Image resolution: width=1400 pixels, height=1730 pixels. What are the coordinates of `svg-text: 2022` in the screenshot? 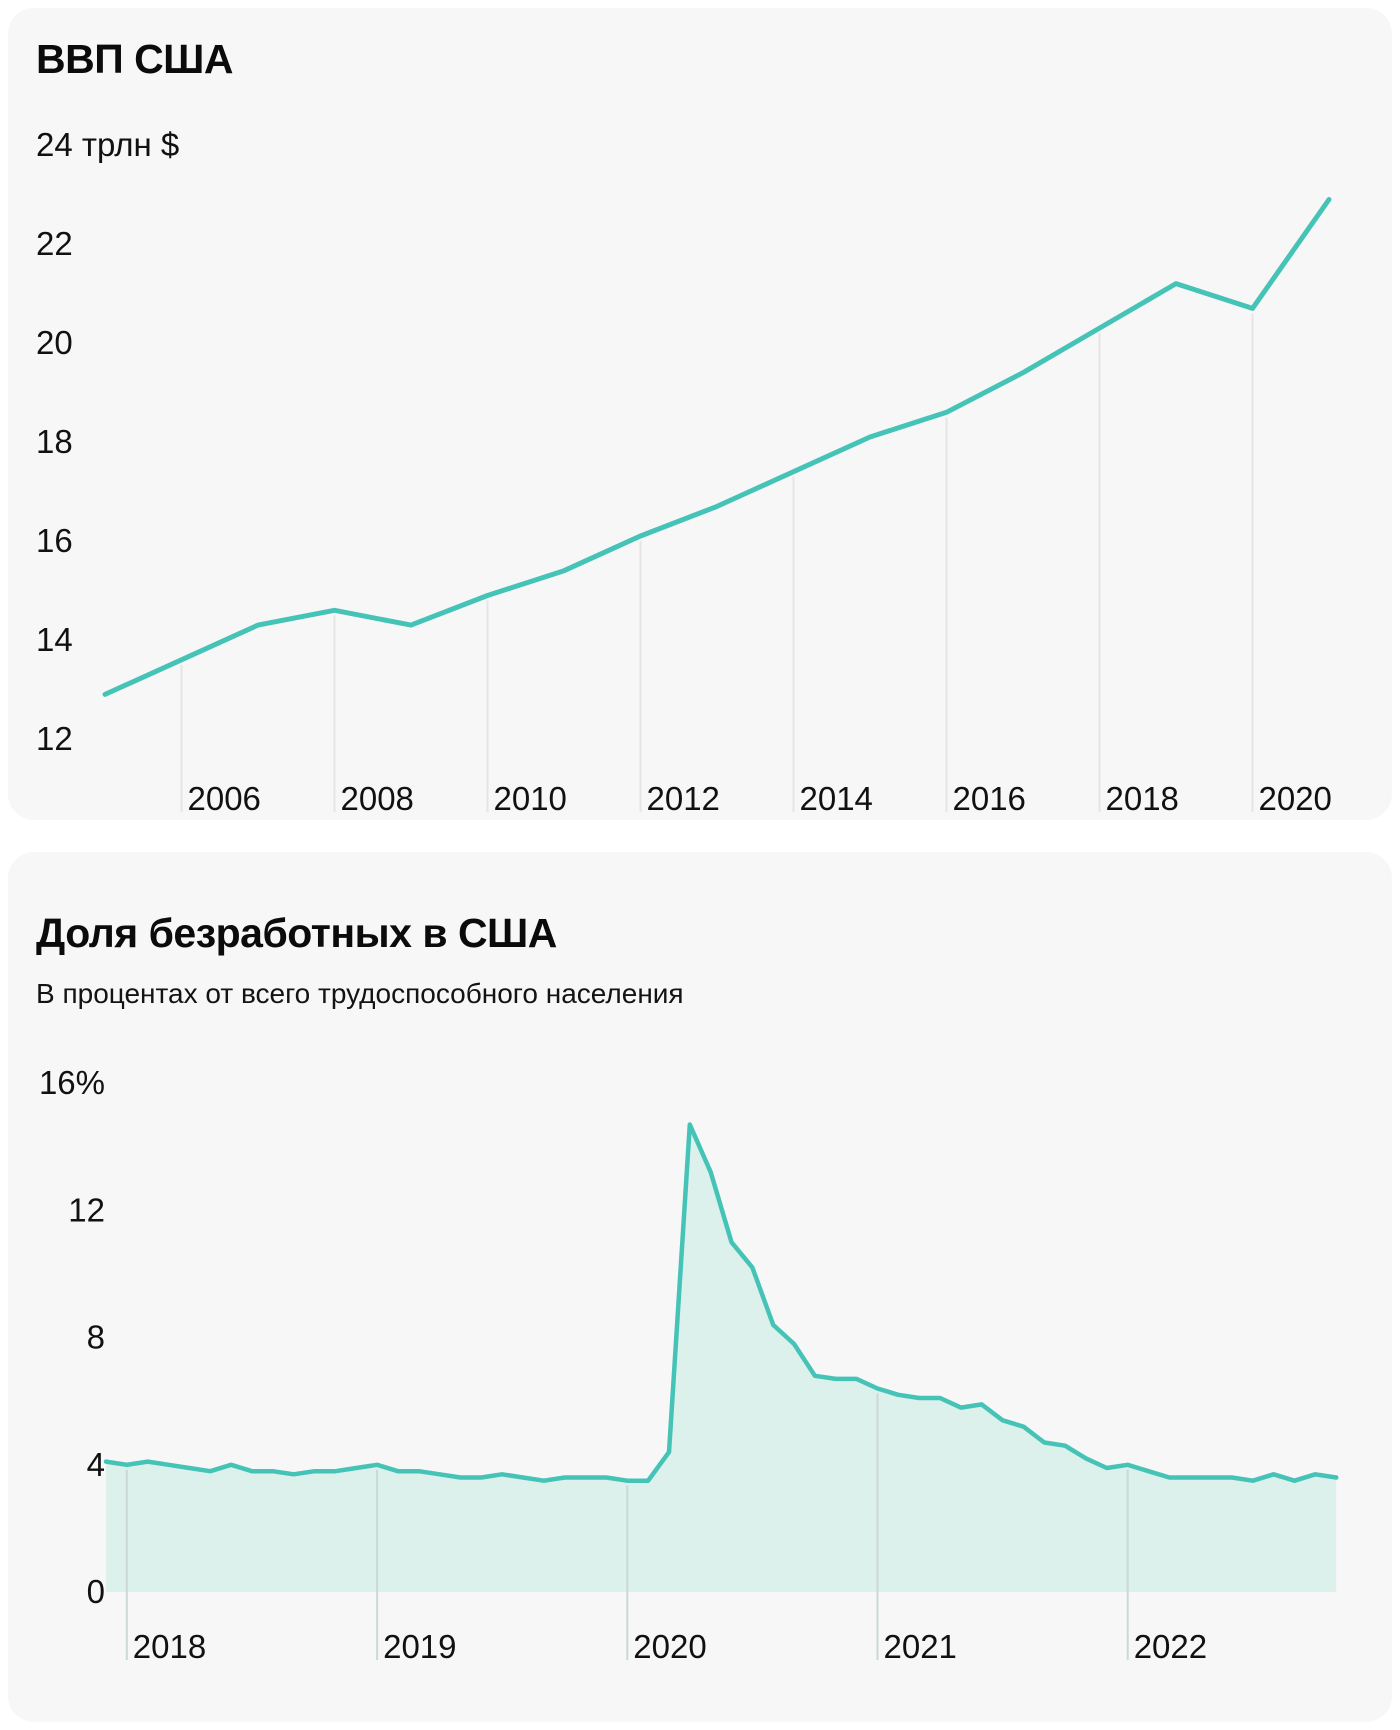 It's located at (1170, 1646).